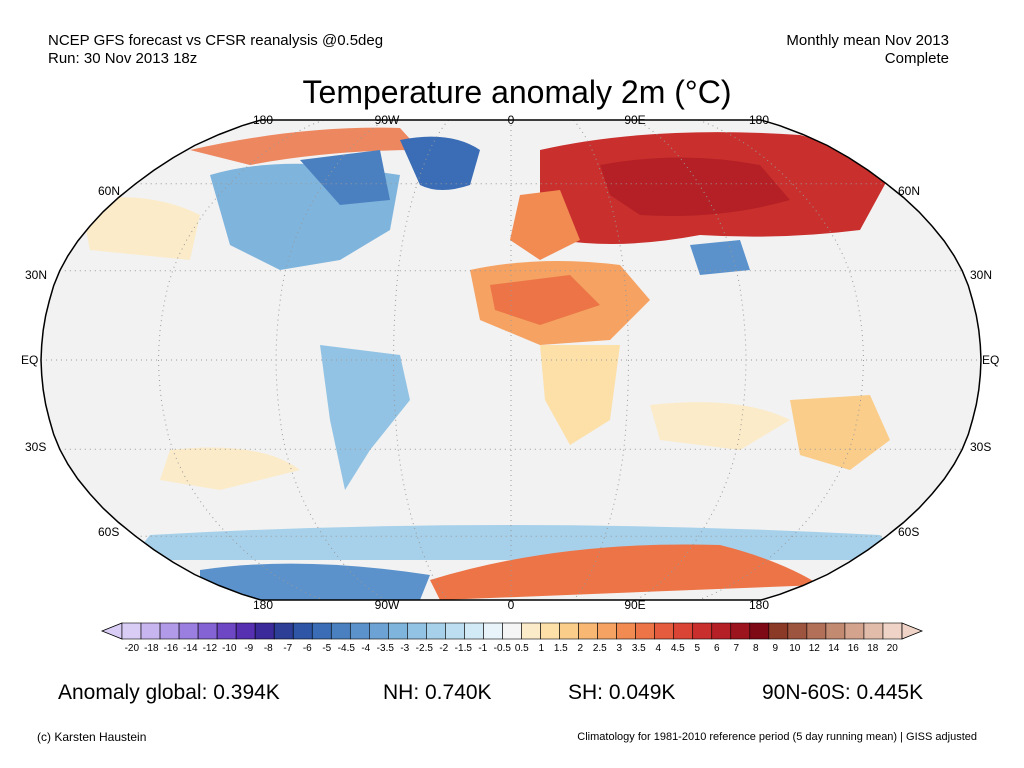 This screenshot has width=1024, height=768. I want to click on colorbar-tick-label: 2, so click(580, 648).